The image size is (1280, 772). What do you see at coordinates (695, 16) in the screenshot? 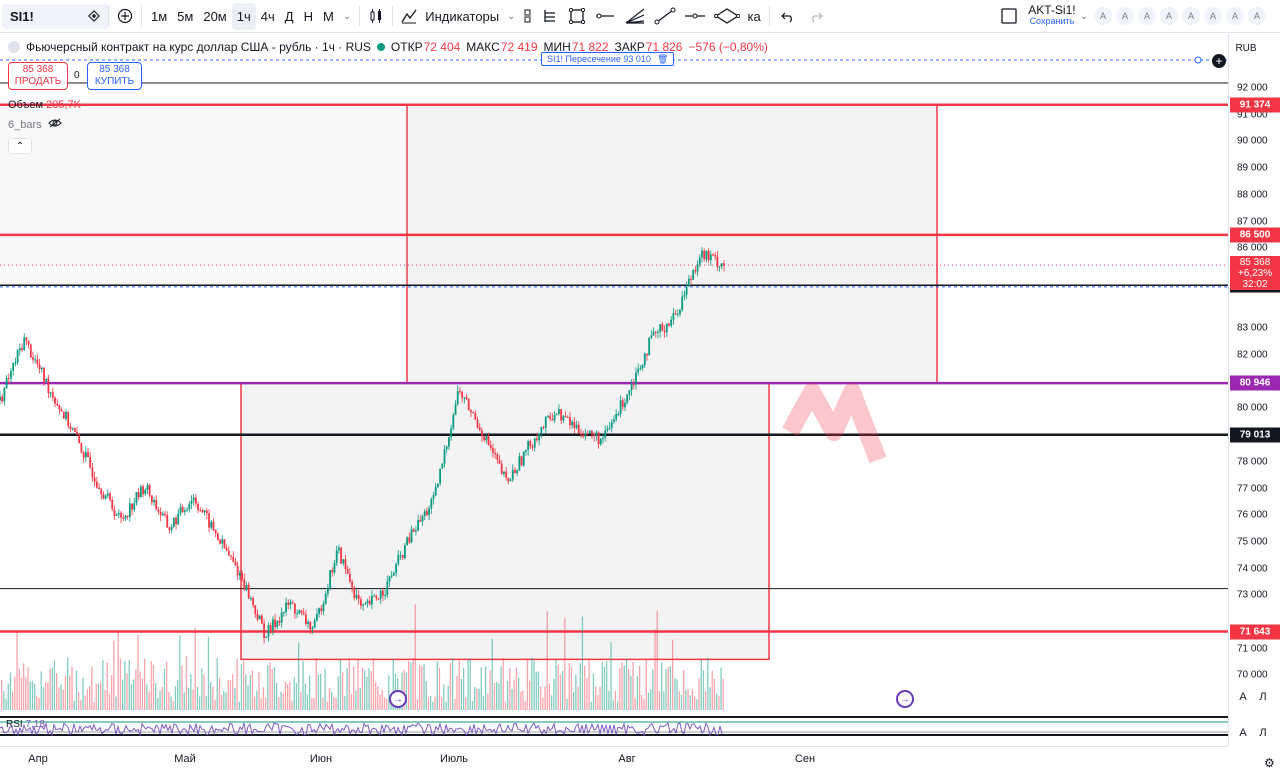
I see `horizontal-line-icon` at bounding box center [695, 16].